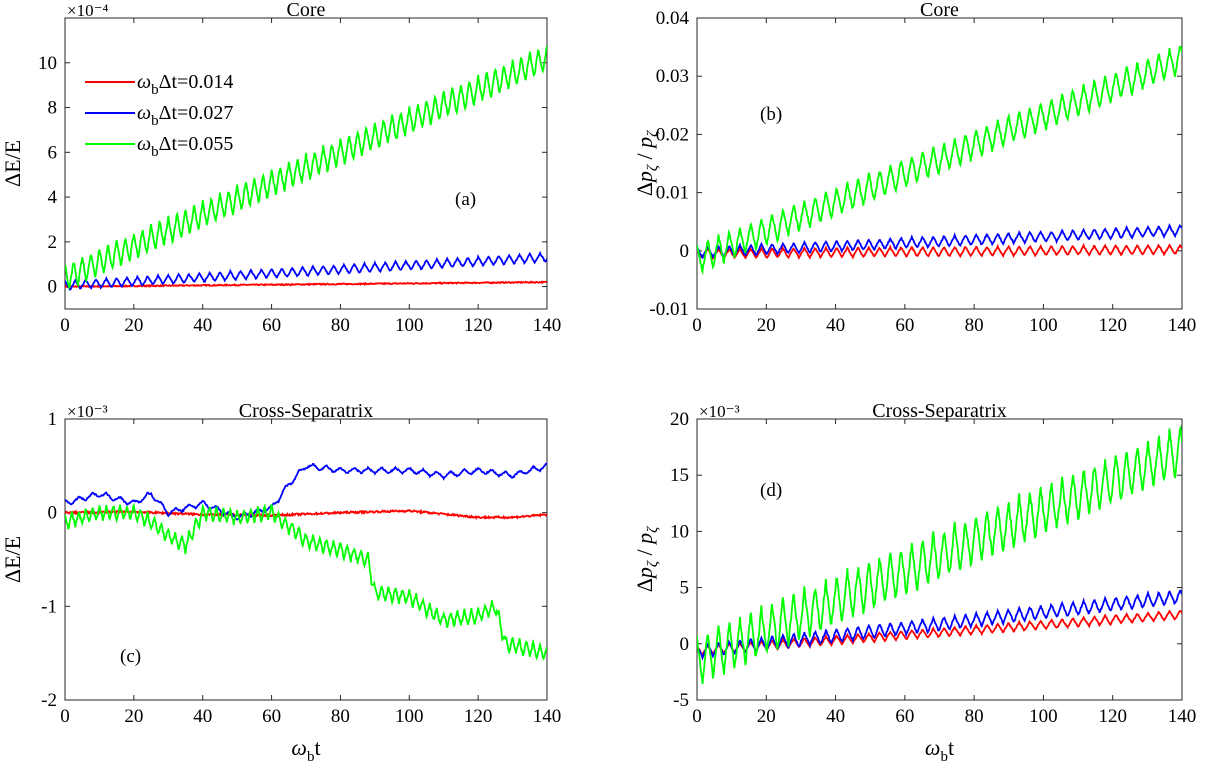 The height and width of the screenshot is (778, 1215). What do you see at coordinates (185, 84) in the screenshot?
I see `legend-entry: ωbΔt=0.014` at bounding box center [185, 84].